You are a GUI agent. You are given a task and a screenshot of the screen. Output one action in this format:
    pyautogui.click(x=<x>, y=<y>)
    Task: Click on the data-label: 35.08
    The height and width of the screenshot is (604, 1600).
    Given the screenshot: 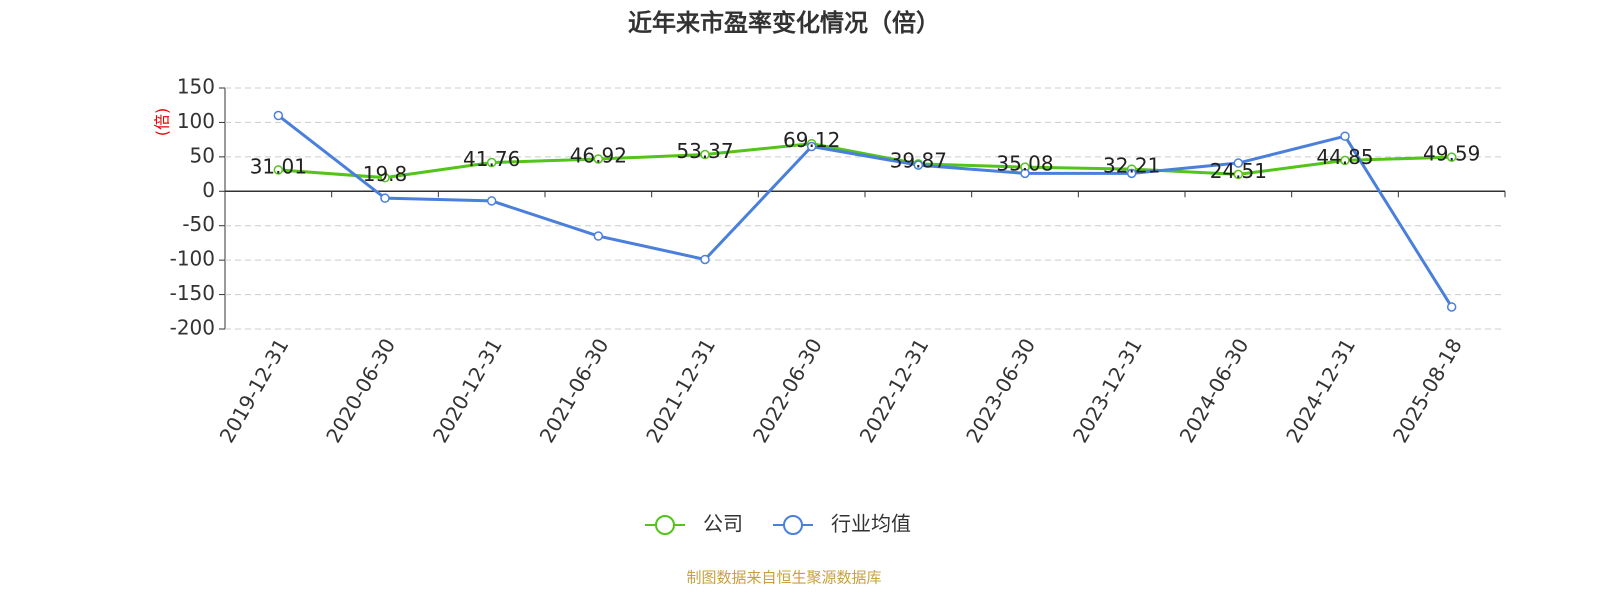 What is the action you would take?
    pyautogui.click(x=1024, y=164)
    